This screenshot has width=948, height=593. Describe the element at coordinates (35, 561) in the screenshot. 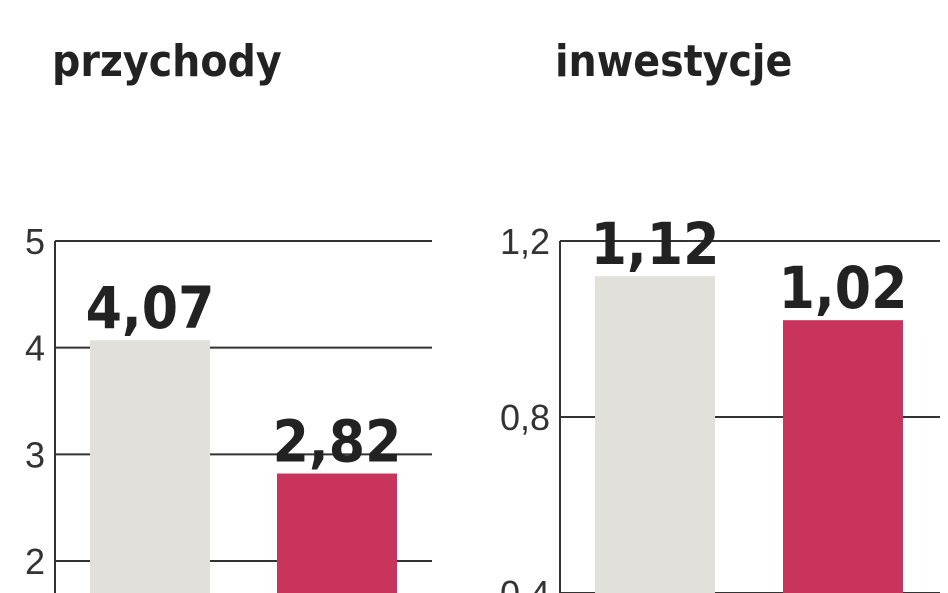

I see `y-tick-label: 2` at that location.